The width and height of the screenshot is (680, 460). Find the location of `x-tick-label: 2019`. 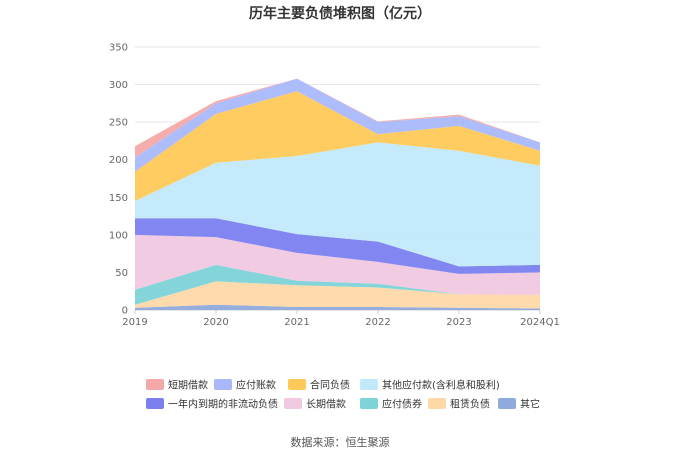

x-tick-label: 2019 is located at coordinates (134, 322).